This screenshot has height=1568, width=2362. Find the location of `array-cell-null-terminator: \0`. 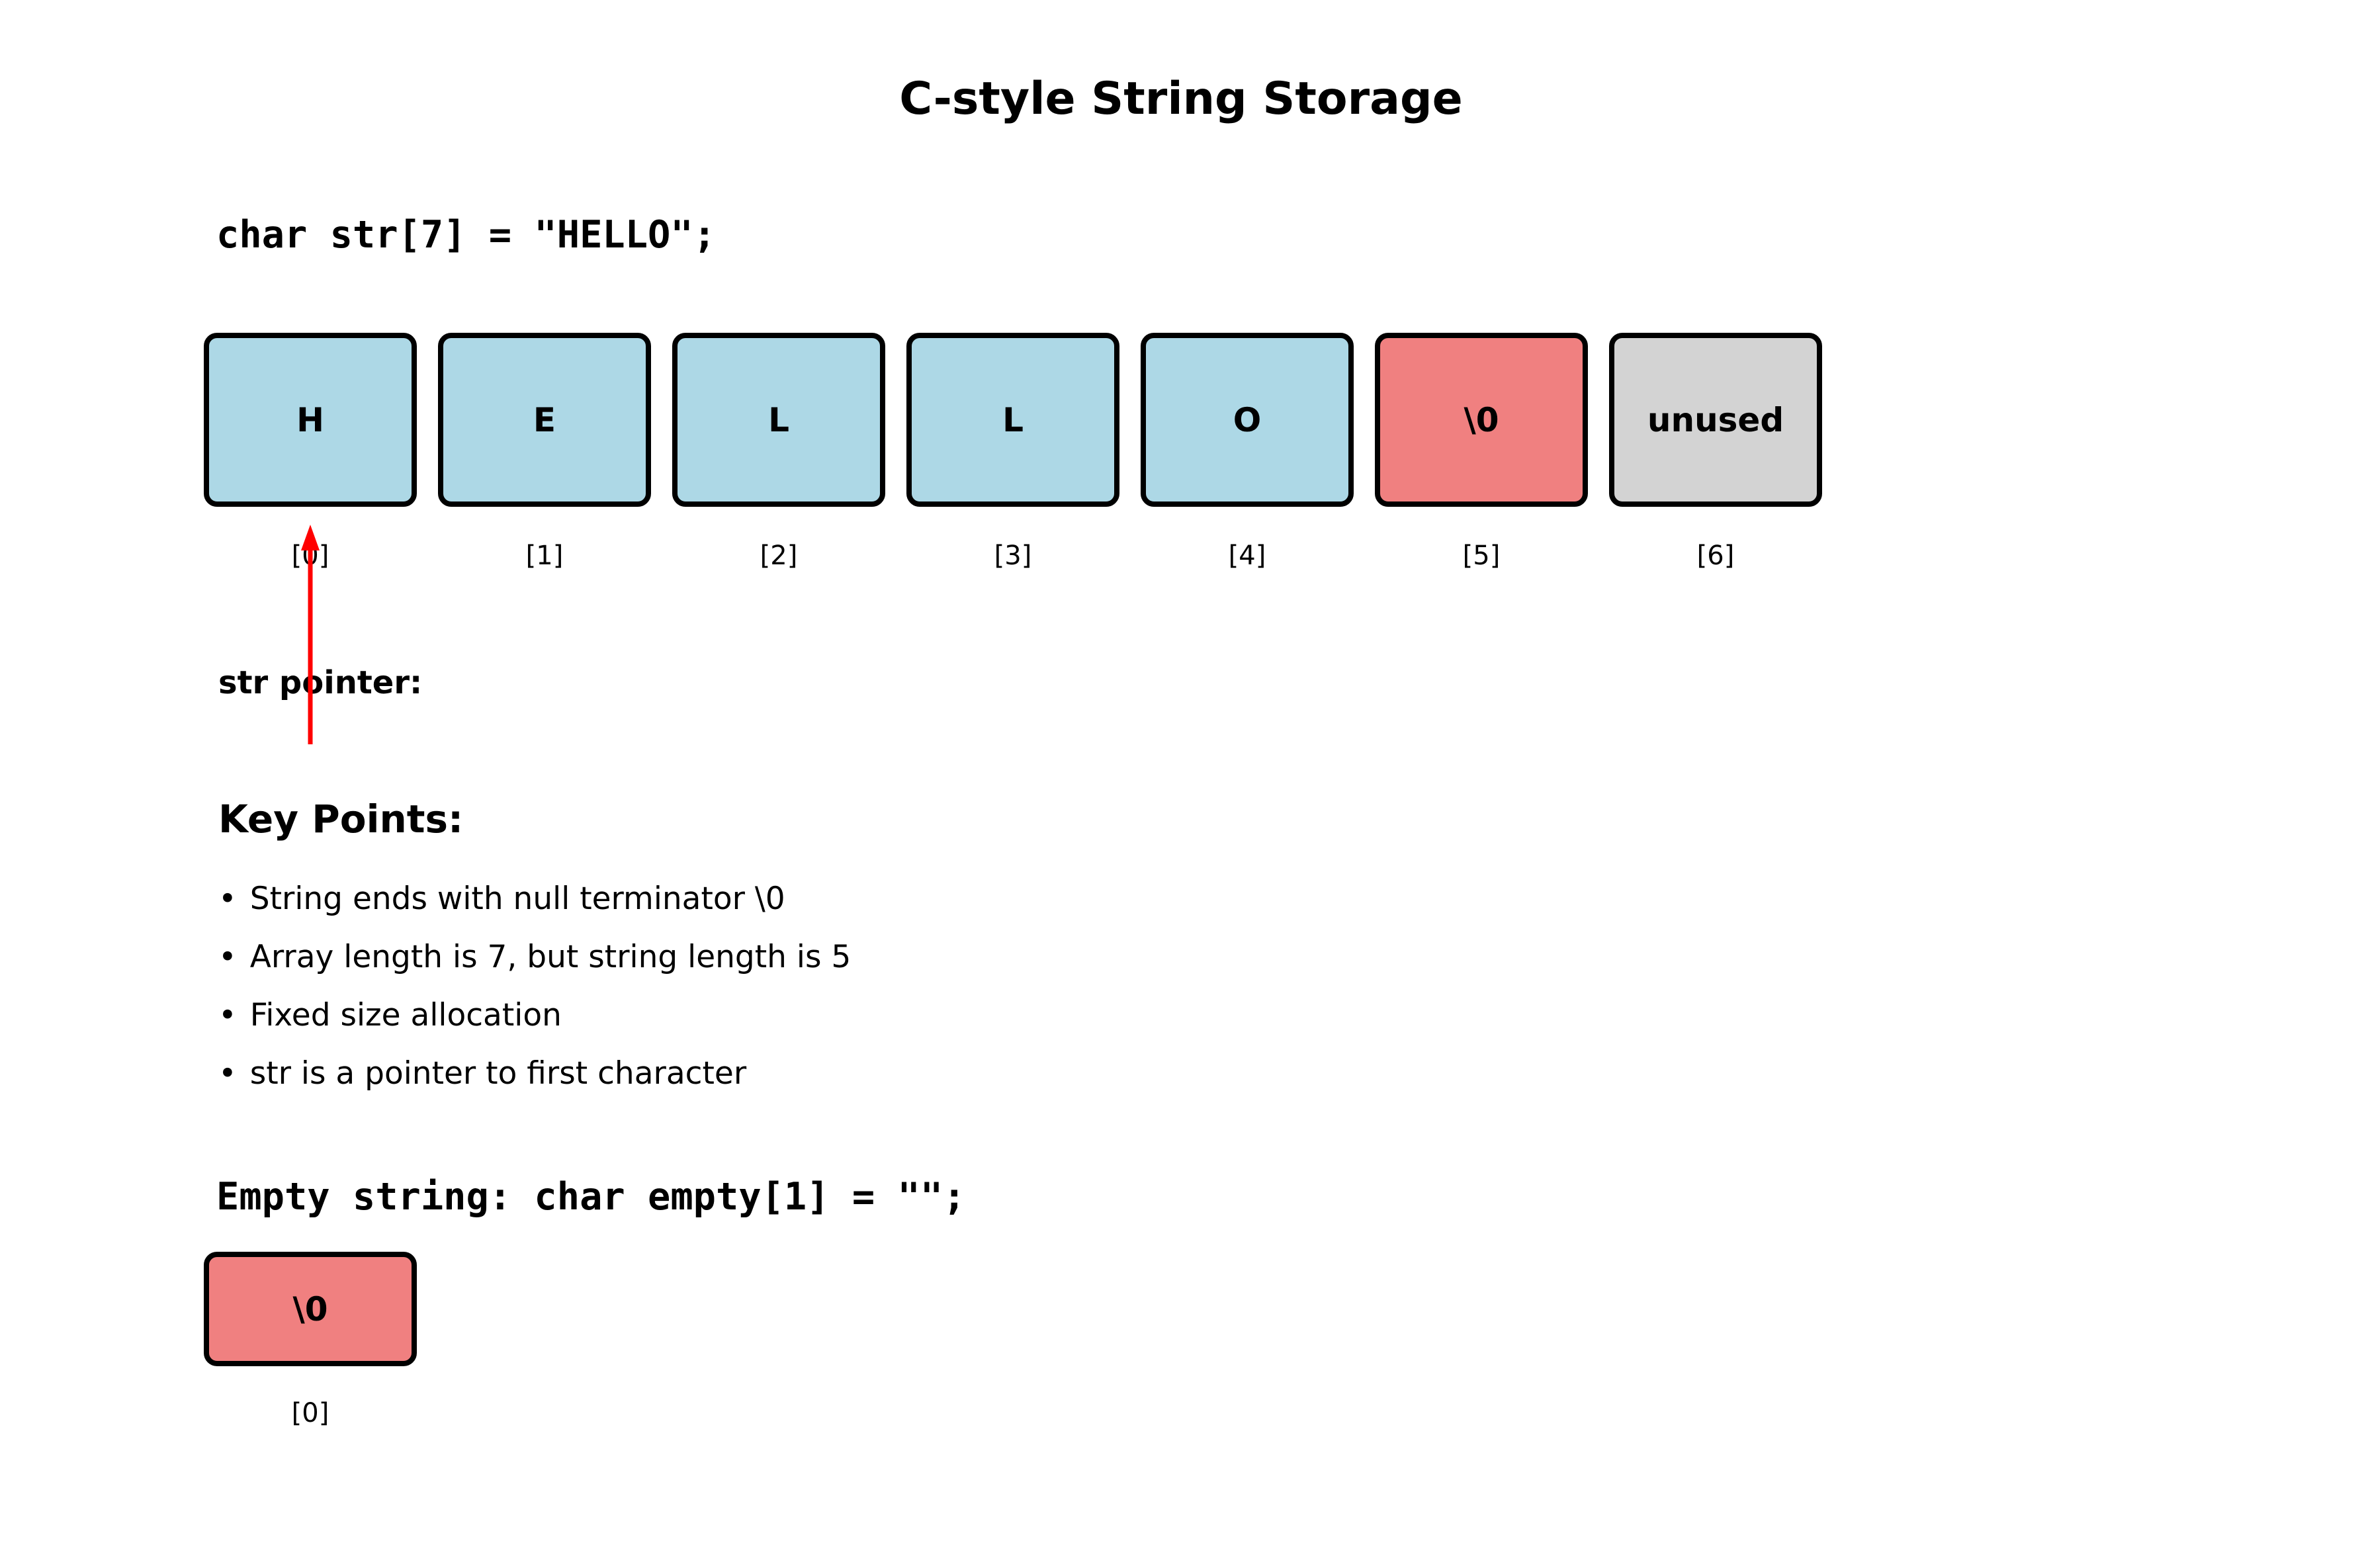

array-cell-null-terminator: \0 is located at coordinates (1481, 420).